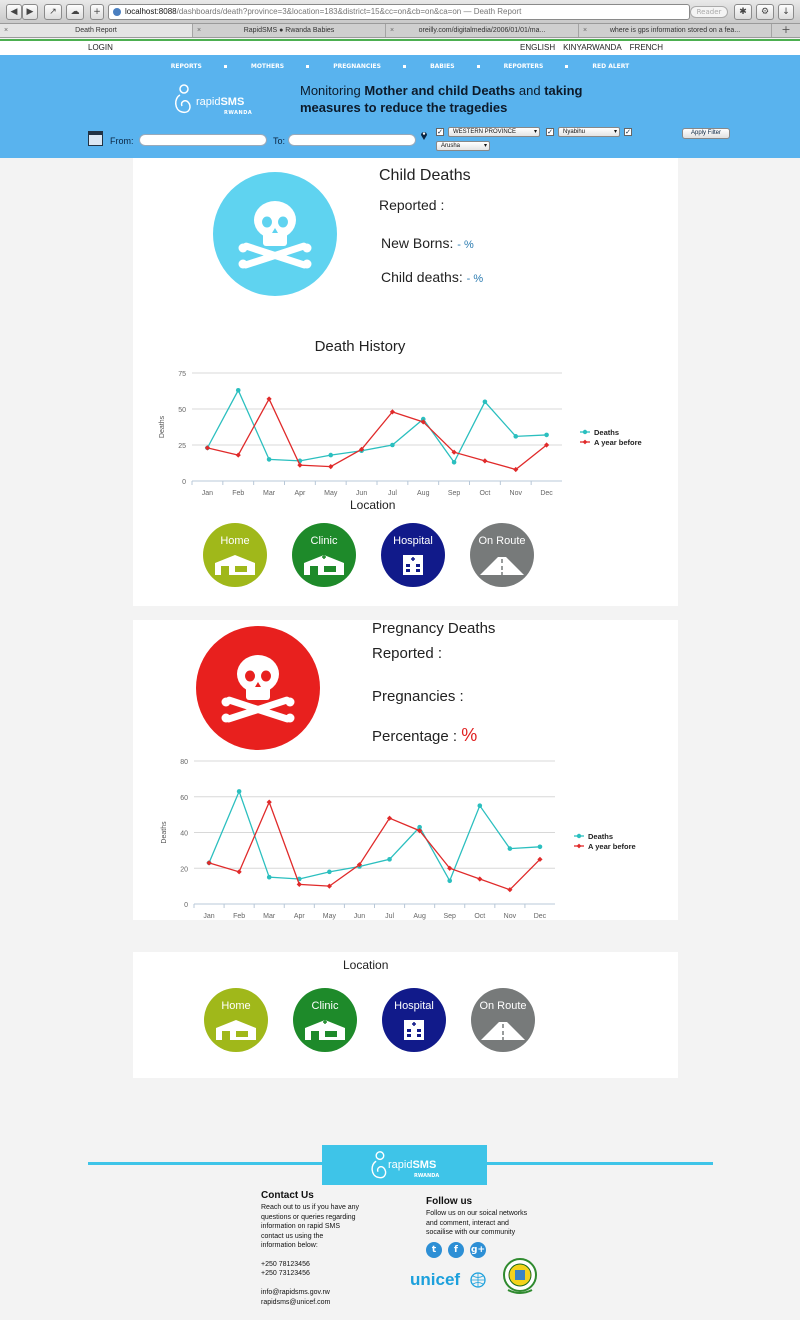 The image size is (800, 1320). What do you see at coordinates (220, 102) in the screenshot?
I see `rapidsms-logo: rapidSMS RWANDA` at bounding box center [220, 102].